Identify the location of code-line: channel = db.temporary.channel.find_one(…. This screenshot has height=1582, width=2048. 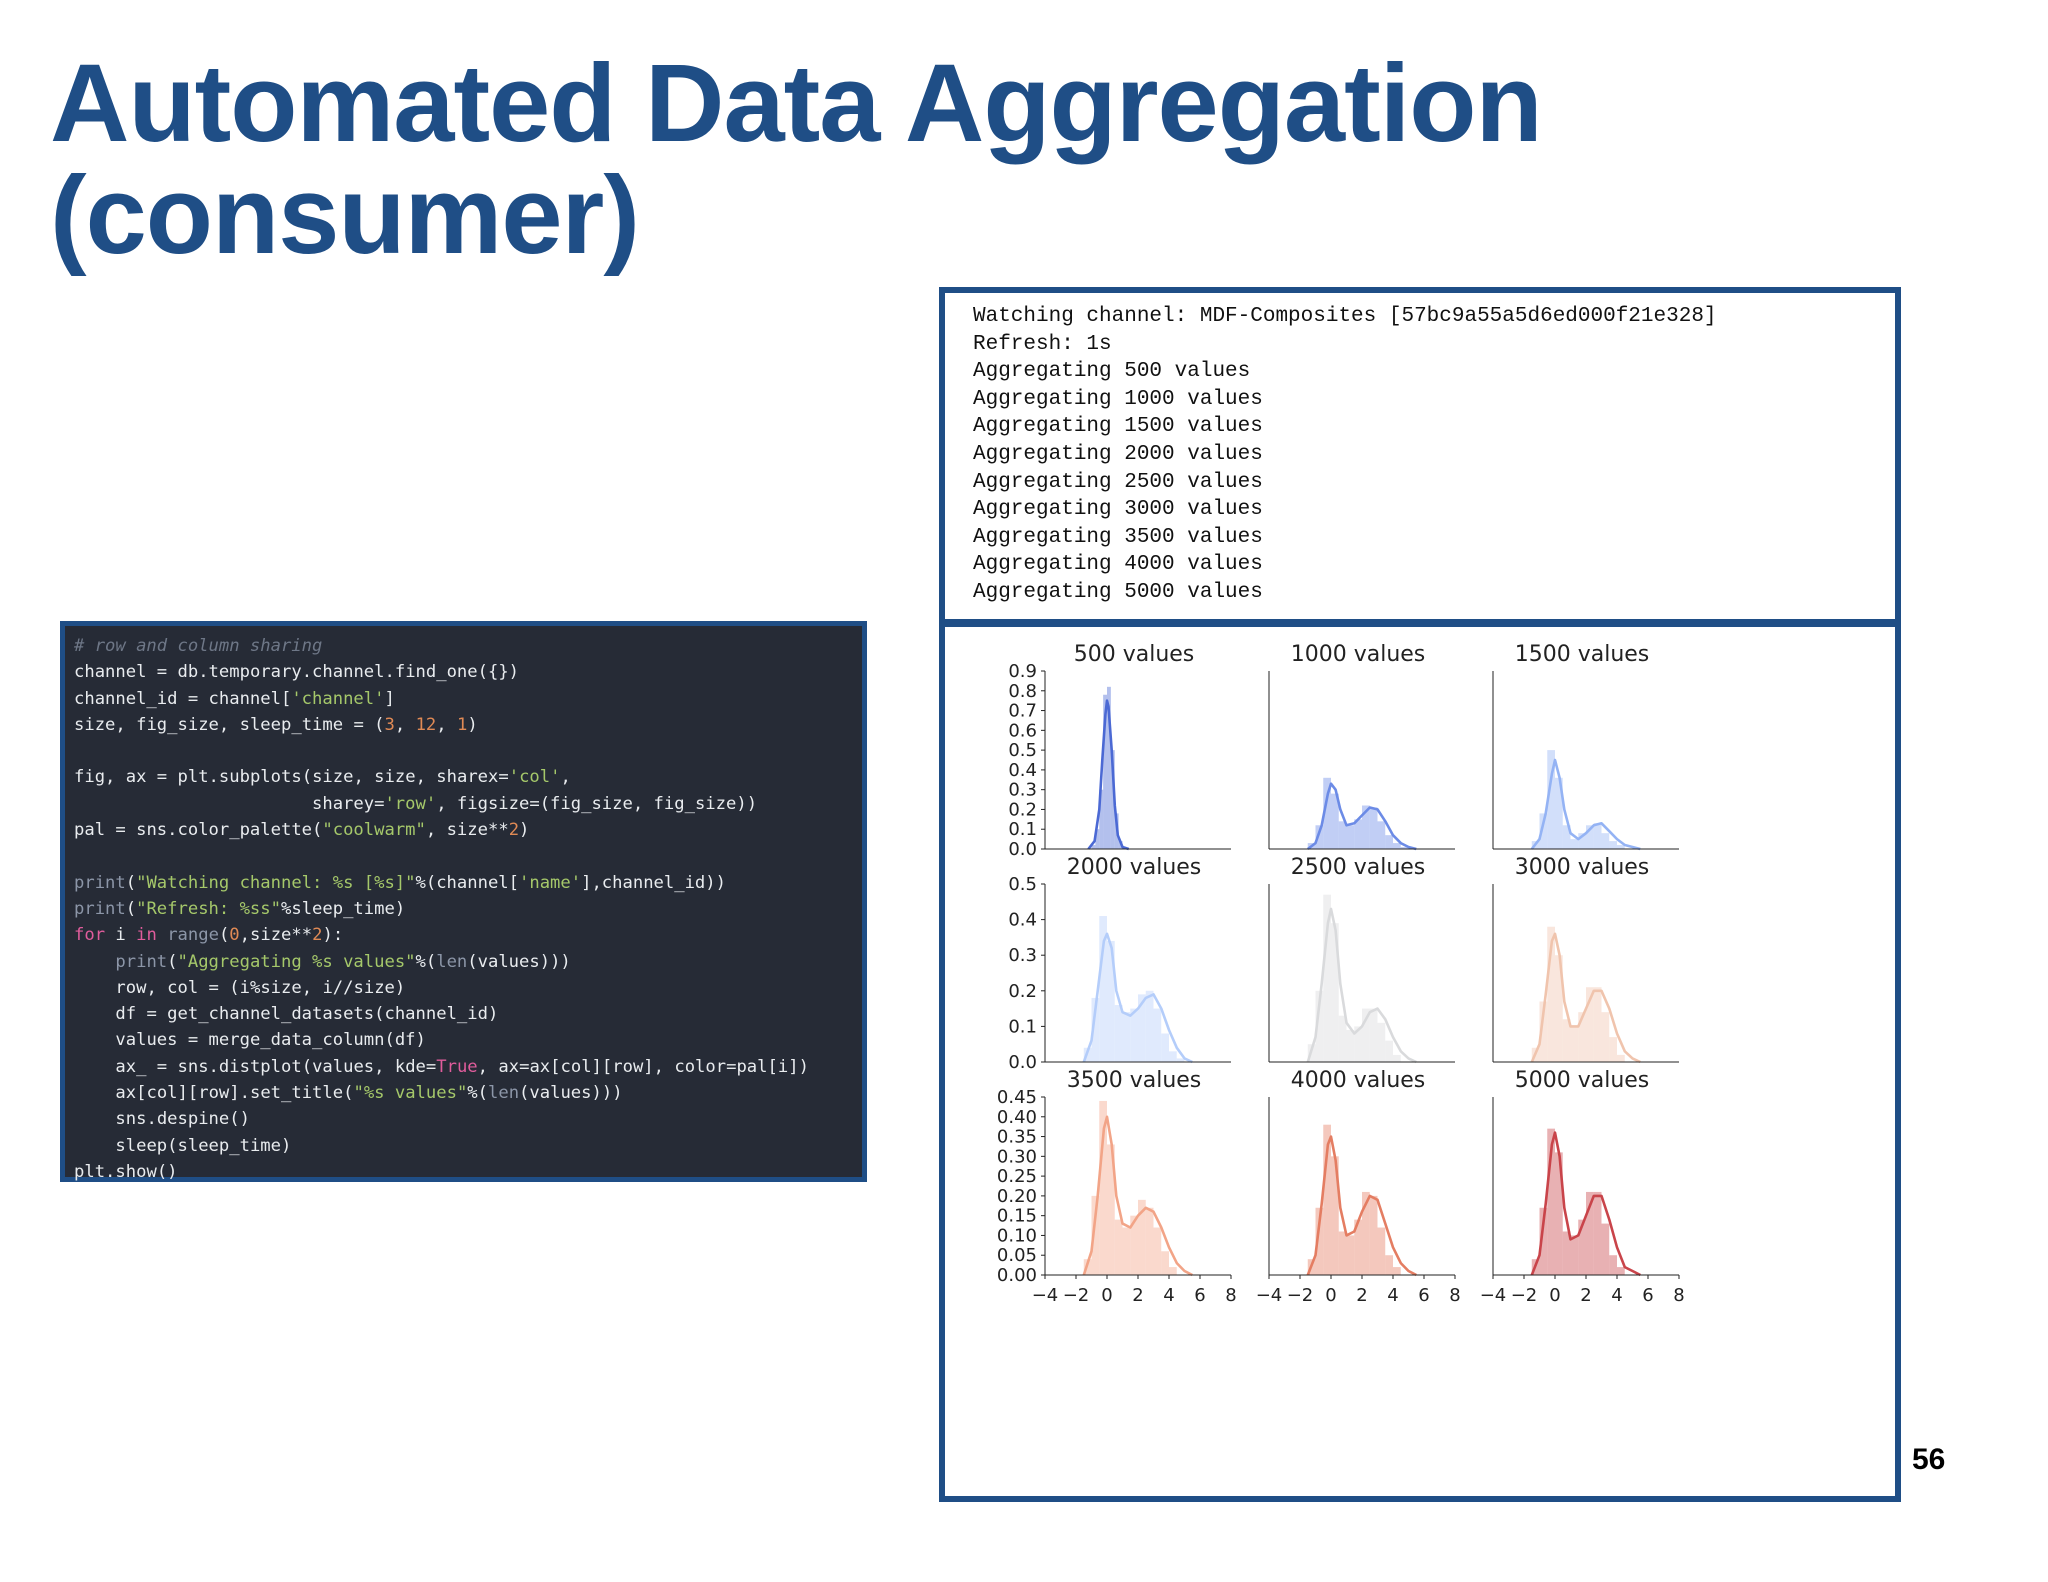
(297, 672).